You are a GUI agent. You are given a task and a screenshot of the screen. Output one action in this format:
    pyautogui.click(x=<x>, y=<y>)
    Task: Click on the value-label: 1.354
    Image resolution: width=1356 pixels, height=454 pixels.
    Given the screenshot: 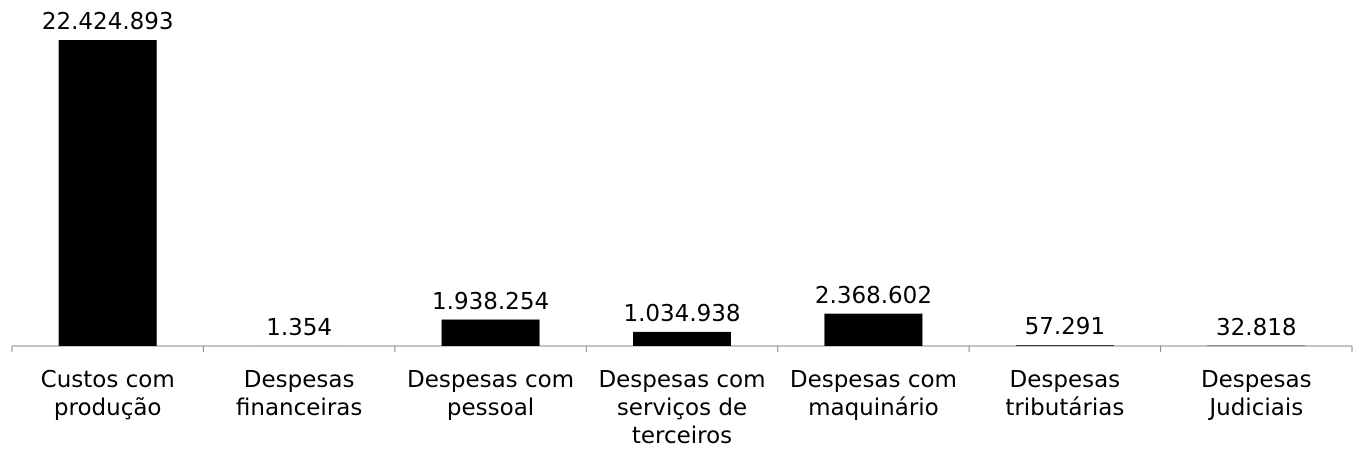 What is the action you would take?
    pyautogui.click(x=299, y=327)
    